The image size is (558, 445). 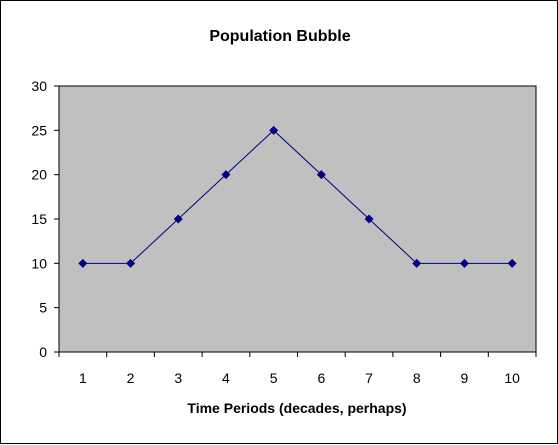 What do you see at coordinates (178, 378) in the screenshot?
I see `x-tick-label: 3` at bounding box center [178, 378].